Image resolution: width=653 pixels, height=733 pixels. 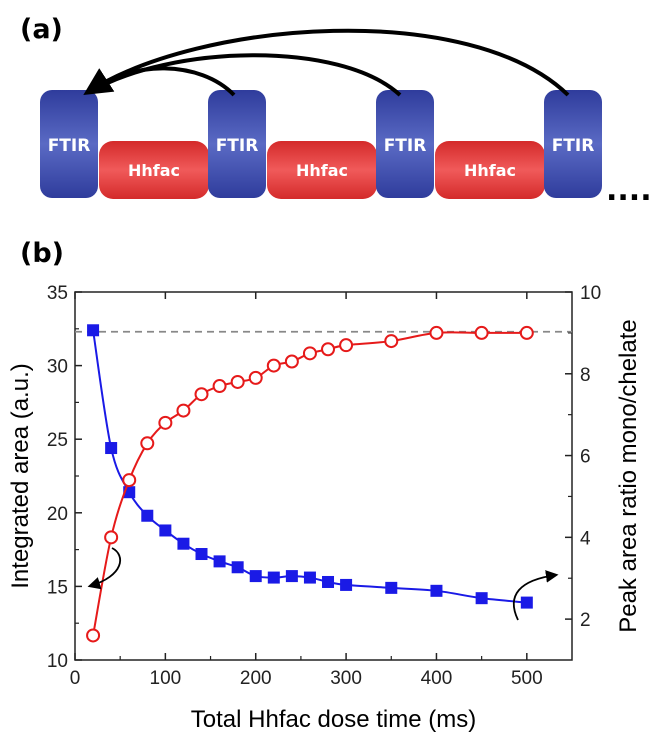 I want to click on panel-b-label: (b), so click(x=42, y=253).